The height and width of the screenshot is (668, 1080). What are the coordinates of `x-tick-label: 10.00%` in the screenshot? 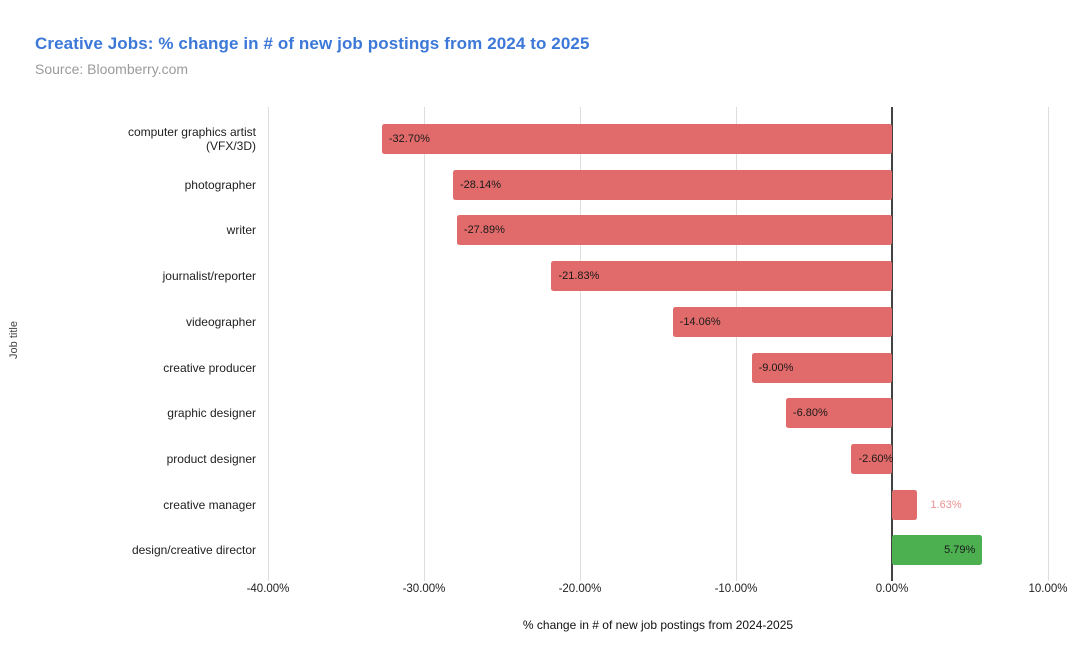 It's located at (1048, 589).